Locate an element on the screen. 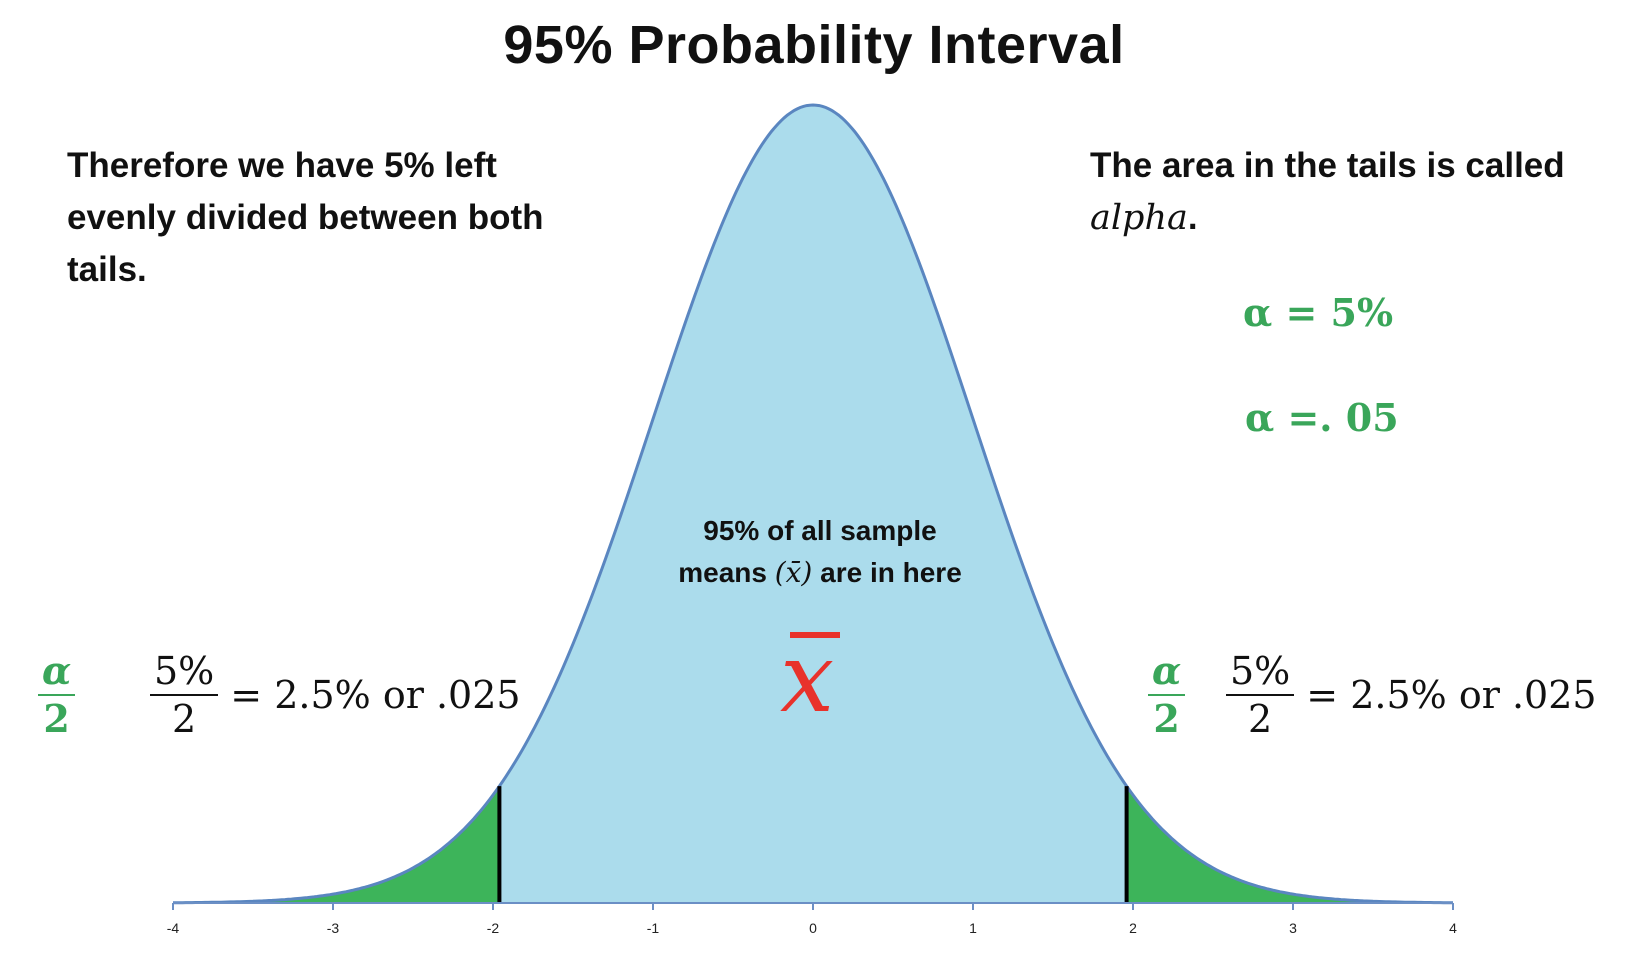  tail-split-right: 5% 2 = 2.5% or .025 is located at coordinates (1411, 695).